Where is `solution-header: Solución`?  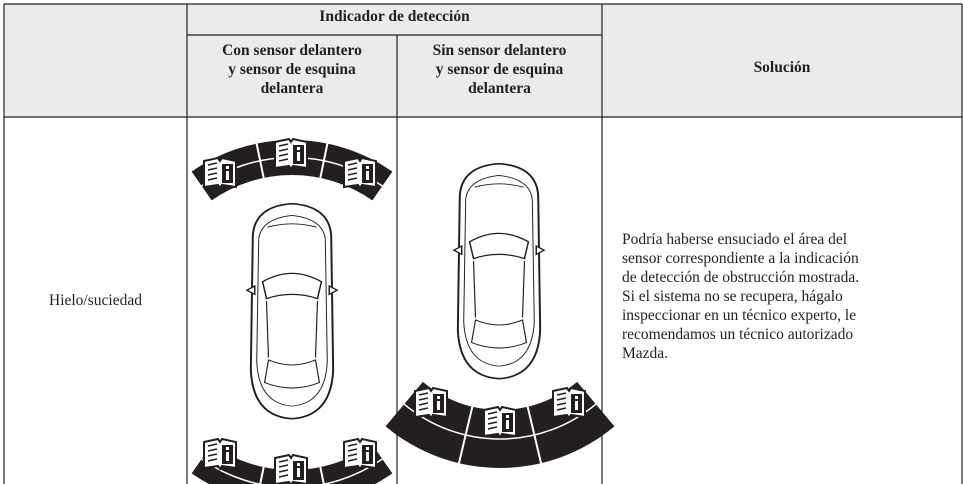 solution-header: Solución is located at coordinates (782, 67).